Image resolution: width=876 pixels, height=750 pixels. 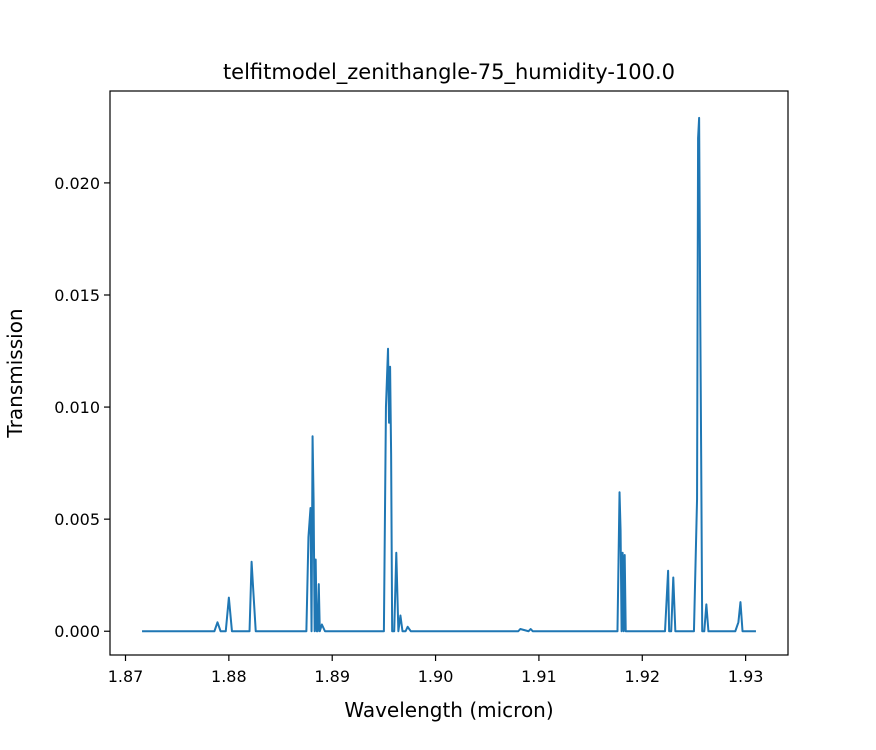 What do you see at coordinates (77, 631) in the screenshot?
I see `y-tick-label: 0.000` at bounding box center [77, 631].